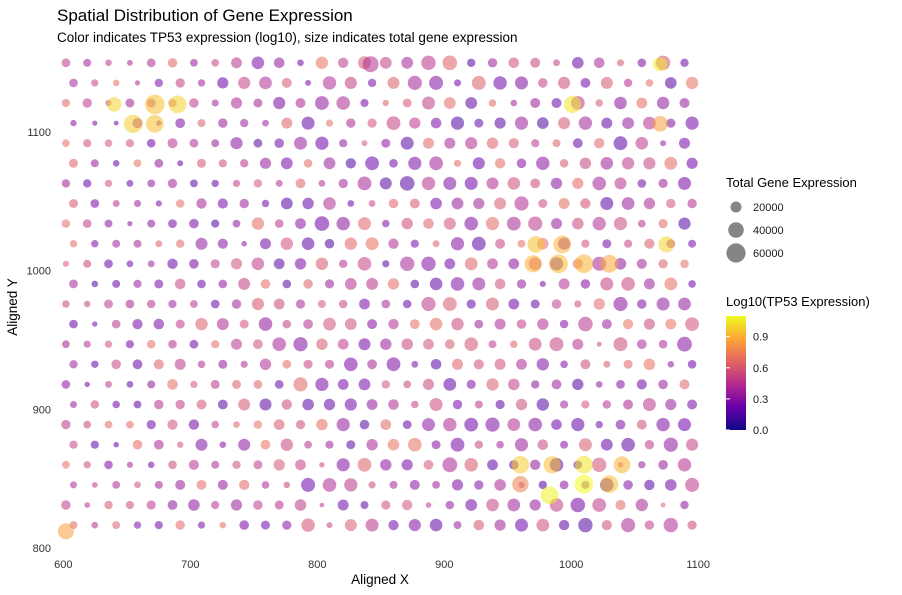 This screenshot has width=902, height=595. What do you see at coordinates (444, 565) in the screenshot?
I see `x-tick-label: 900` at bounding box center [444, 565].